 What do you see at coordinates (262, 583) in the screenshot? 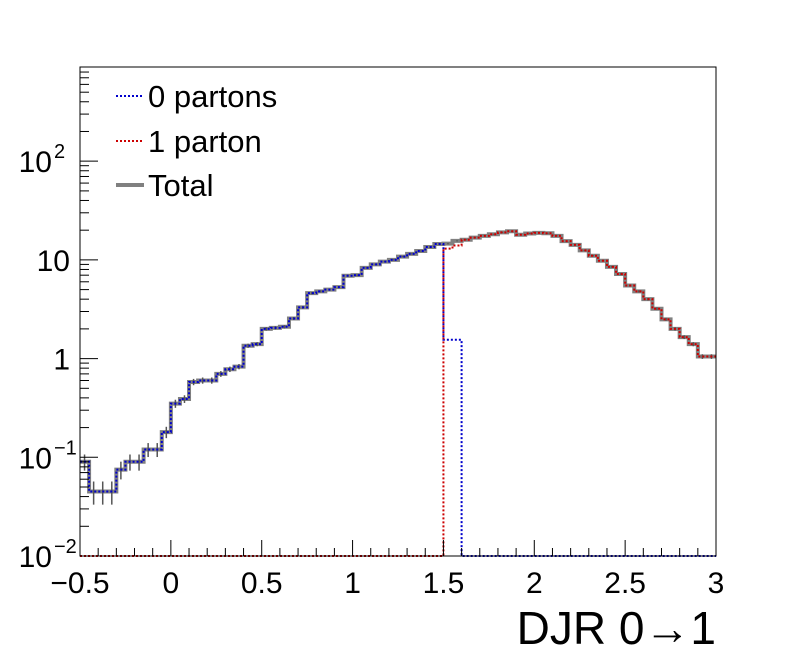
I see `x-tick-label: 0.5` at bounding box center [262, 583].